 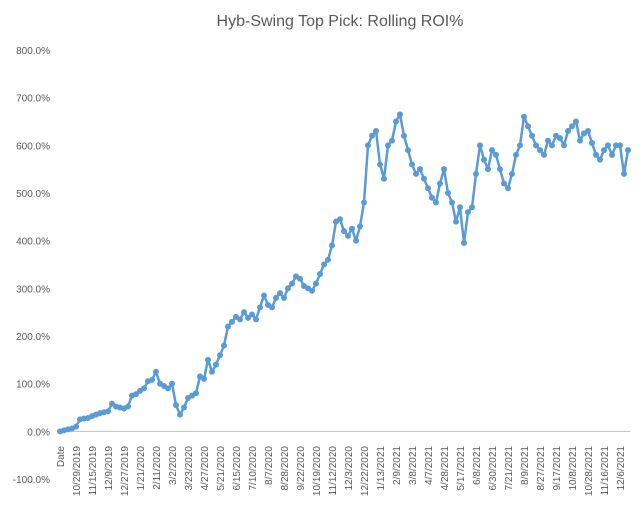 I want to click on x-tick-label: 4/7/2021, so click(x=429, y=465).